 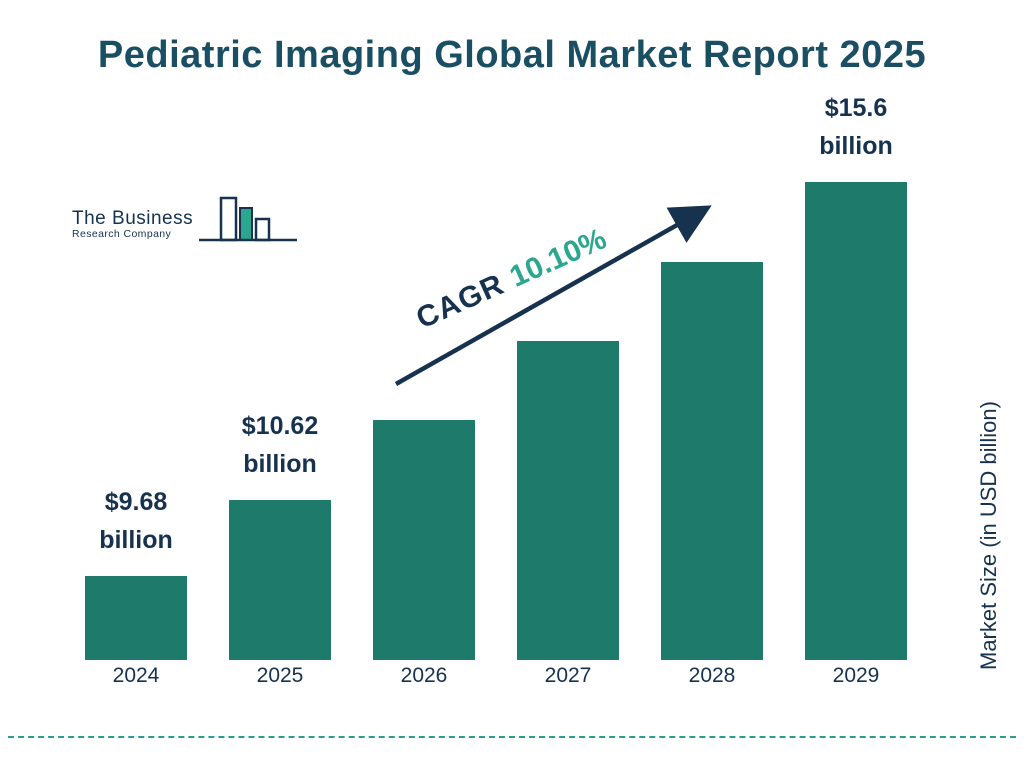 What do you see at coordinates (280, 580) in the screenshot?
I see `bar-2025` at bounding box center [280, 580].